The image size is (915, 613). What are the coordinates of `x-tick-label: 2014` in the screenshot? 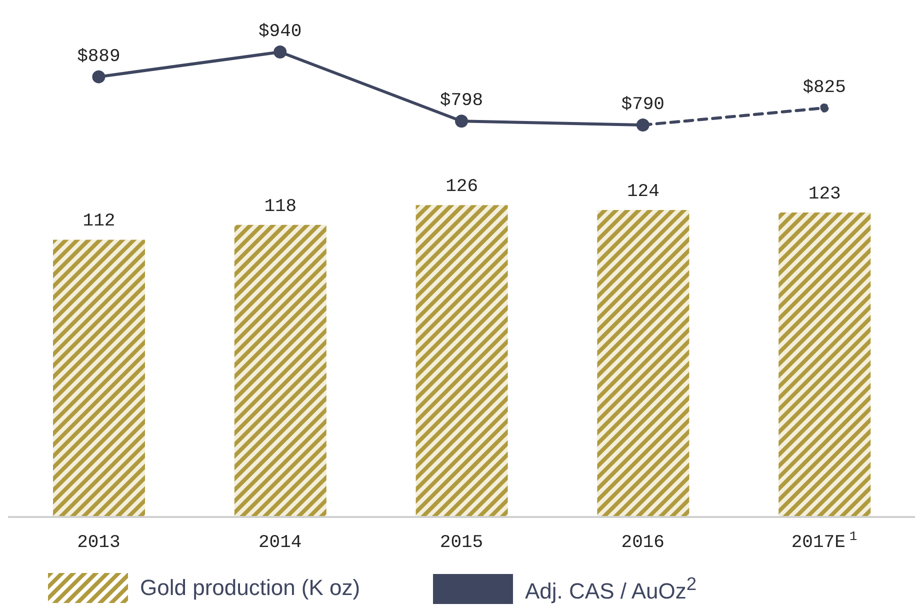 It's located at (280, 543).